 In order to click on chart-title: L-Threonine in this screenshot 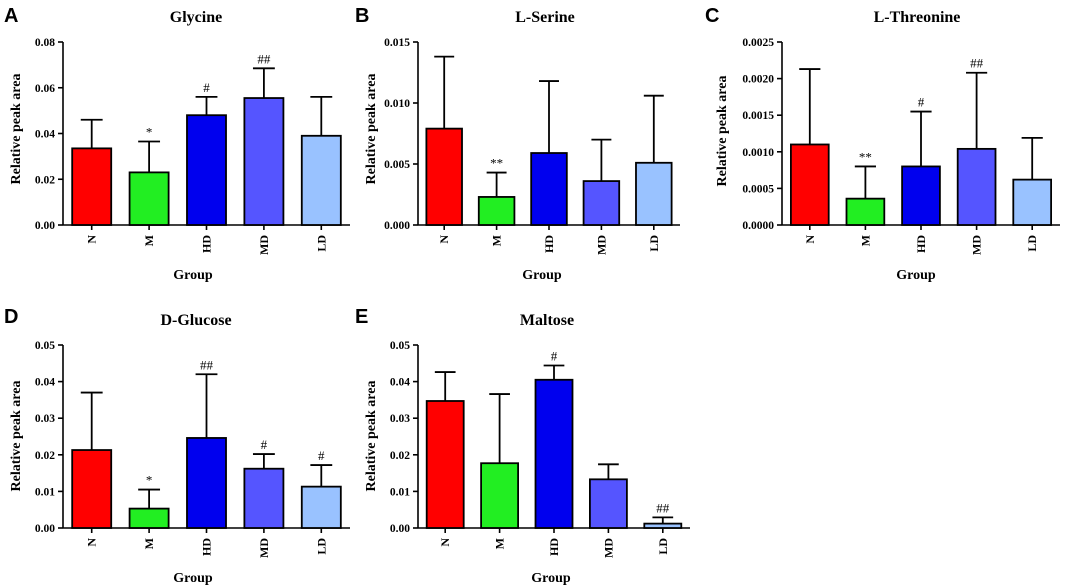, I will do `click(917, 17)`.